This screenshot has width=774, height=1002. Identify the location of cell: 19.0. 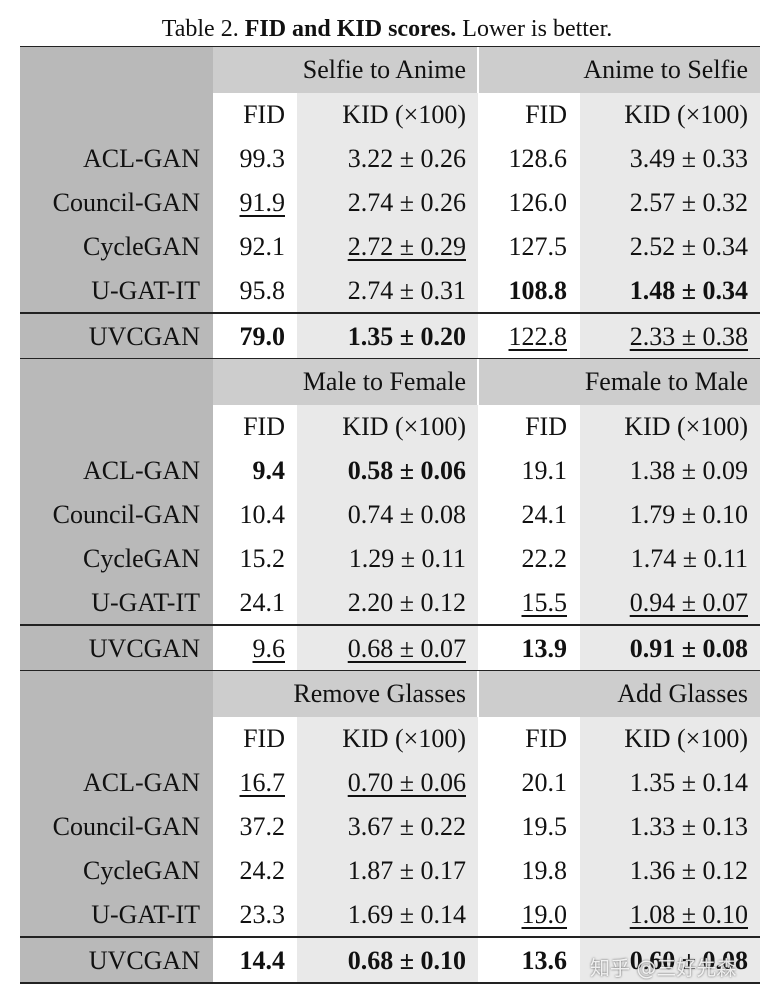
(544, 914).